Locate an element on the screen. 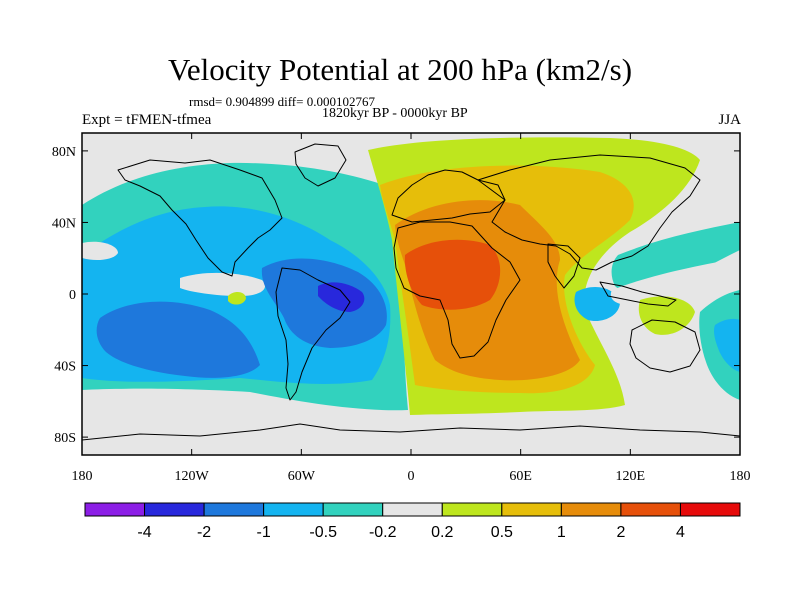 The width and height of the screenshot is (800, 600). east-pacific-neutral-band is located at coordinates (675, 281).